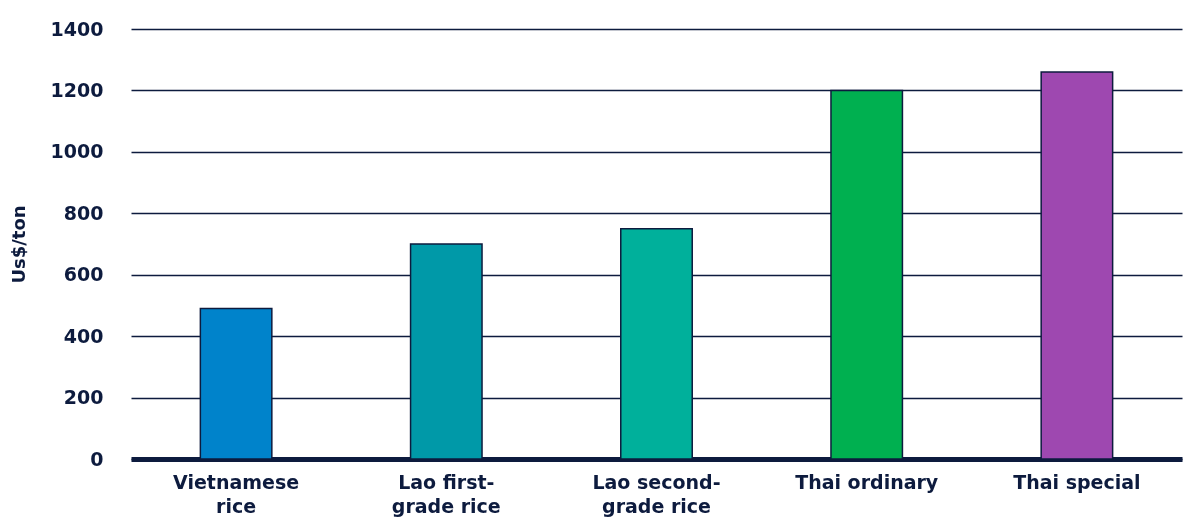 This screenshot has height=520, width=1183. What do you see at coordinates (83, 397) in the screenshot?
I see `y-tick-label: 200` at bounding box center [83, 397].